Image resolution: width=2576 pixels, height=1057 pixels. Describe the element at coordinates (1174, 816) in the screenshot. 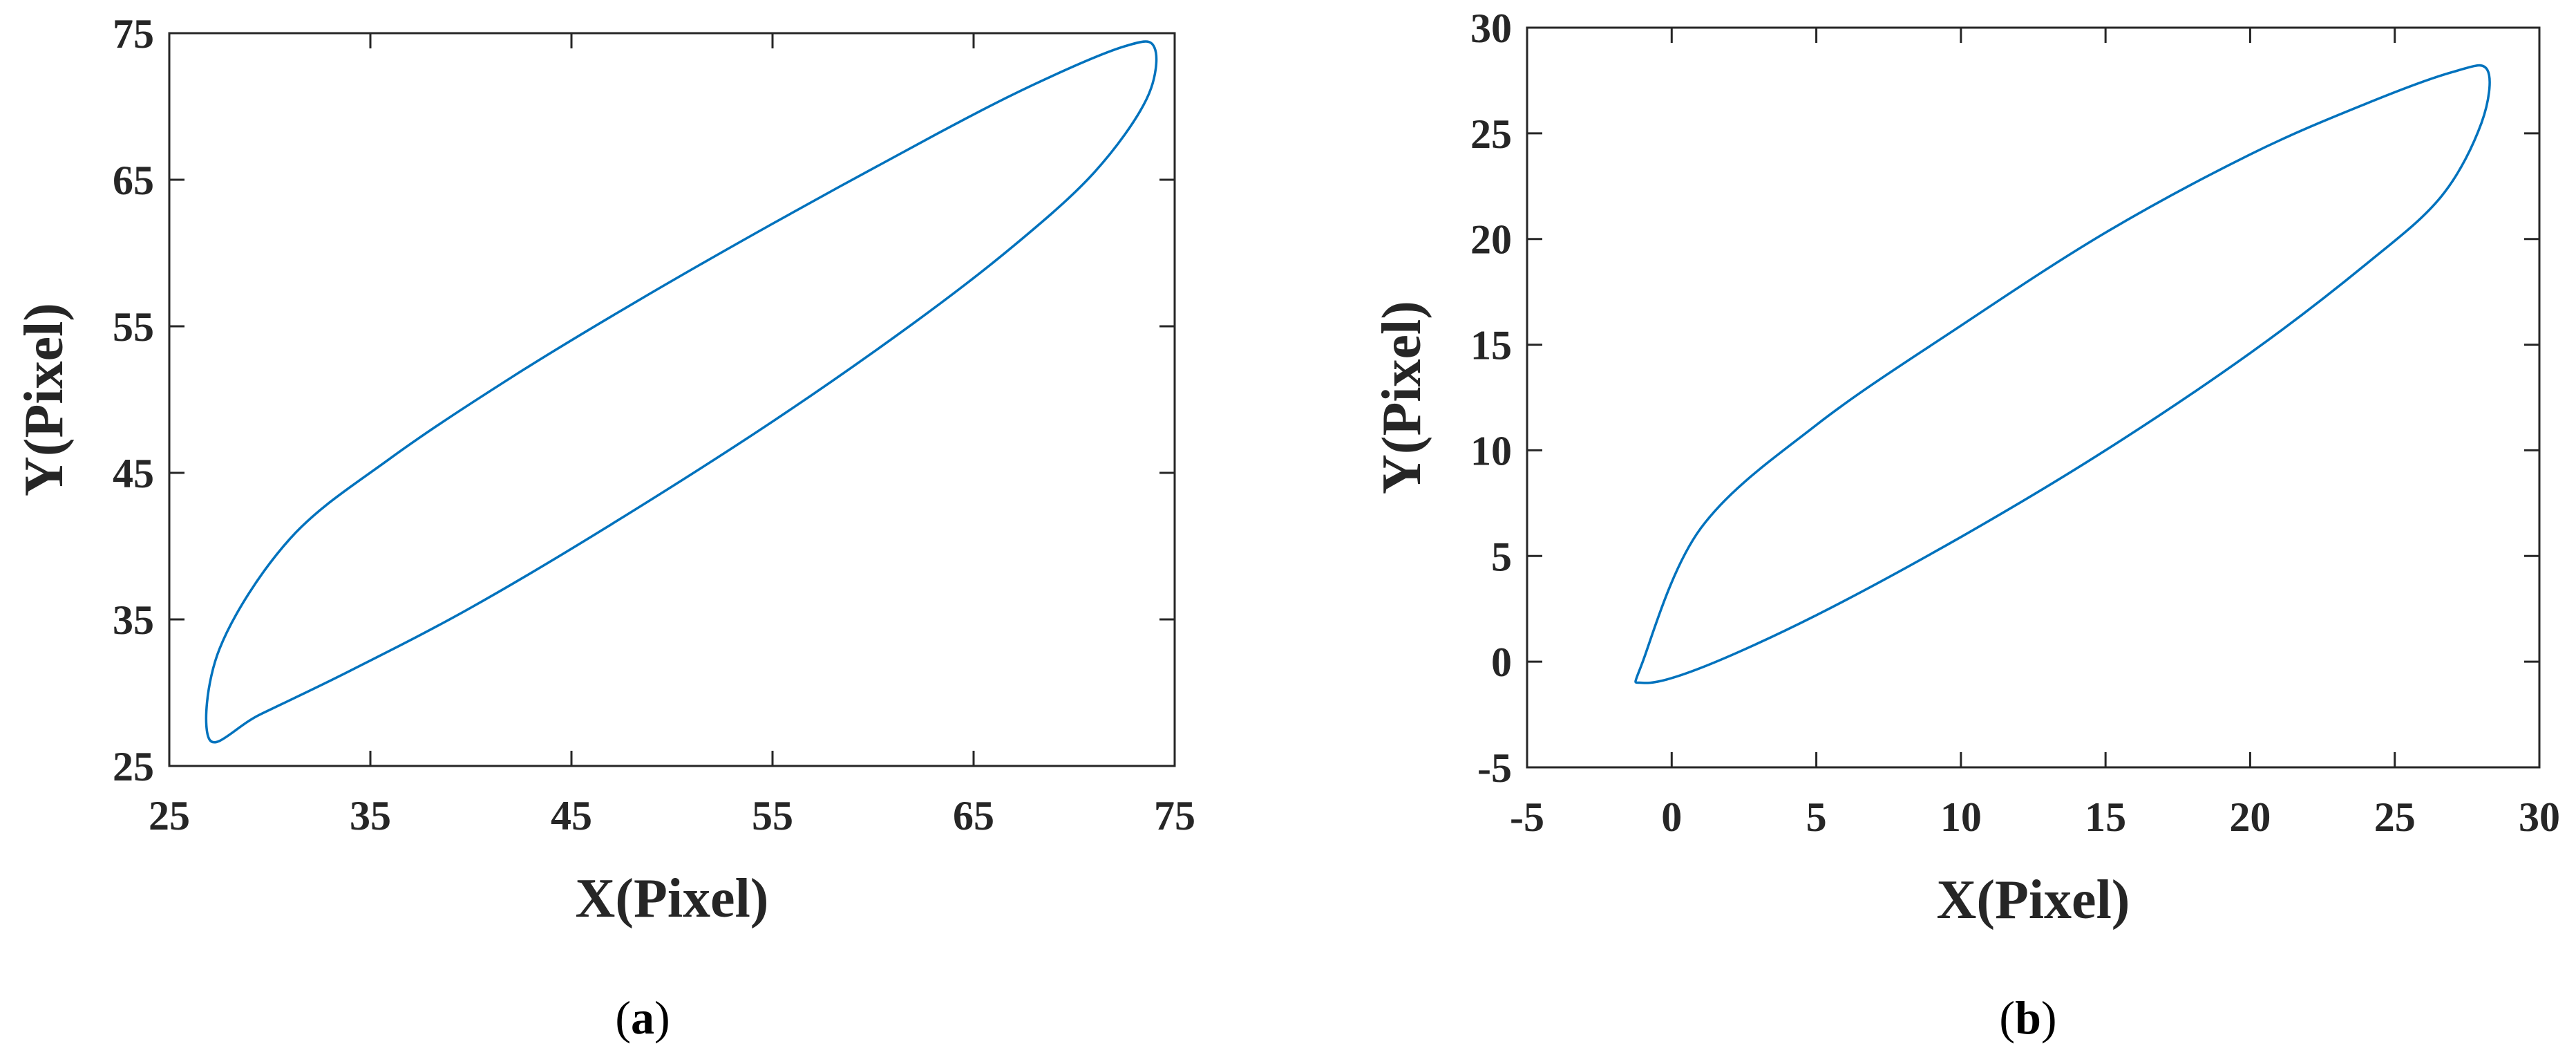

I see `panel-a-x-tick-label: 75` at that location.